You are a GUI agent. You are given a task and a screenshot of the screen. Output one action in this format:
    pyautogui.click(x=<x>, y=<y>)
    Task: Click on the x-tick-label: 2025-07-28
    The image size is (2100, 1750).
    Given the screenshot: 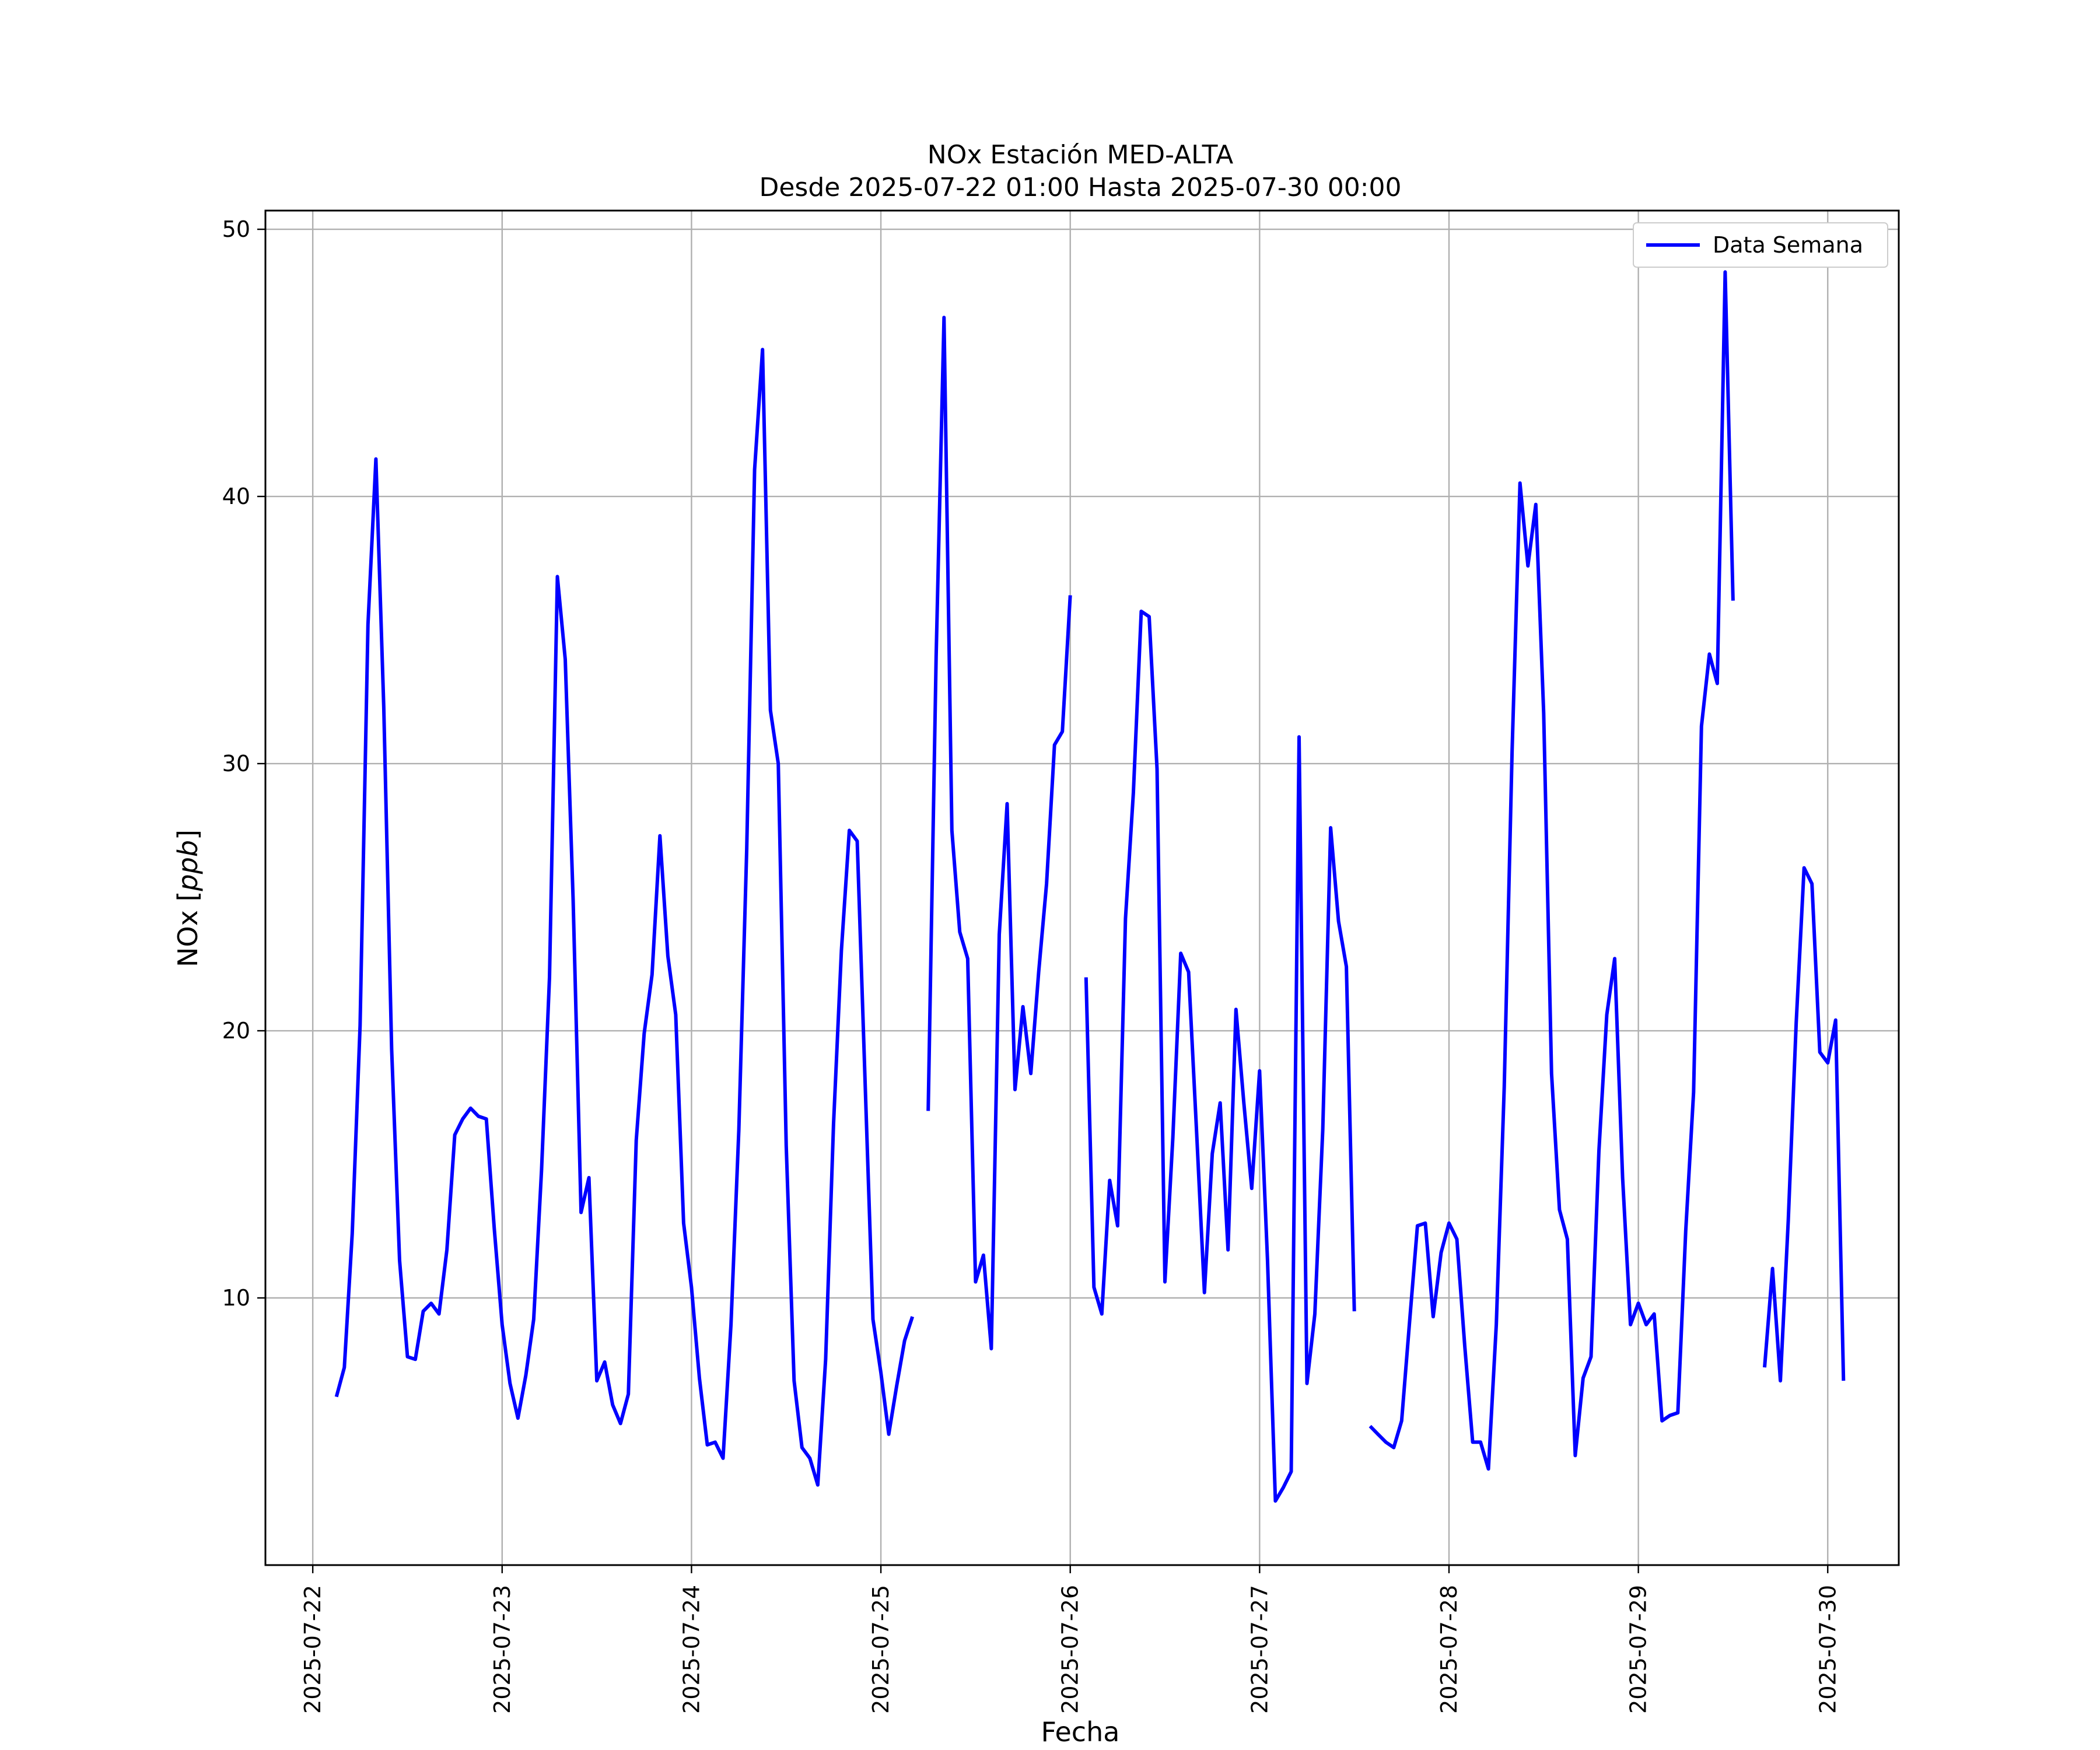 What is the action you would take?
    pyautogui.click(x=1449, y=1650)
    